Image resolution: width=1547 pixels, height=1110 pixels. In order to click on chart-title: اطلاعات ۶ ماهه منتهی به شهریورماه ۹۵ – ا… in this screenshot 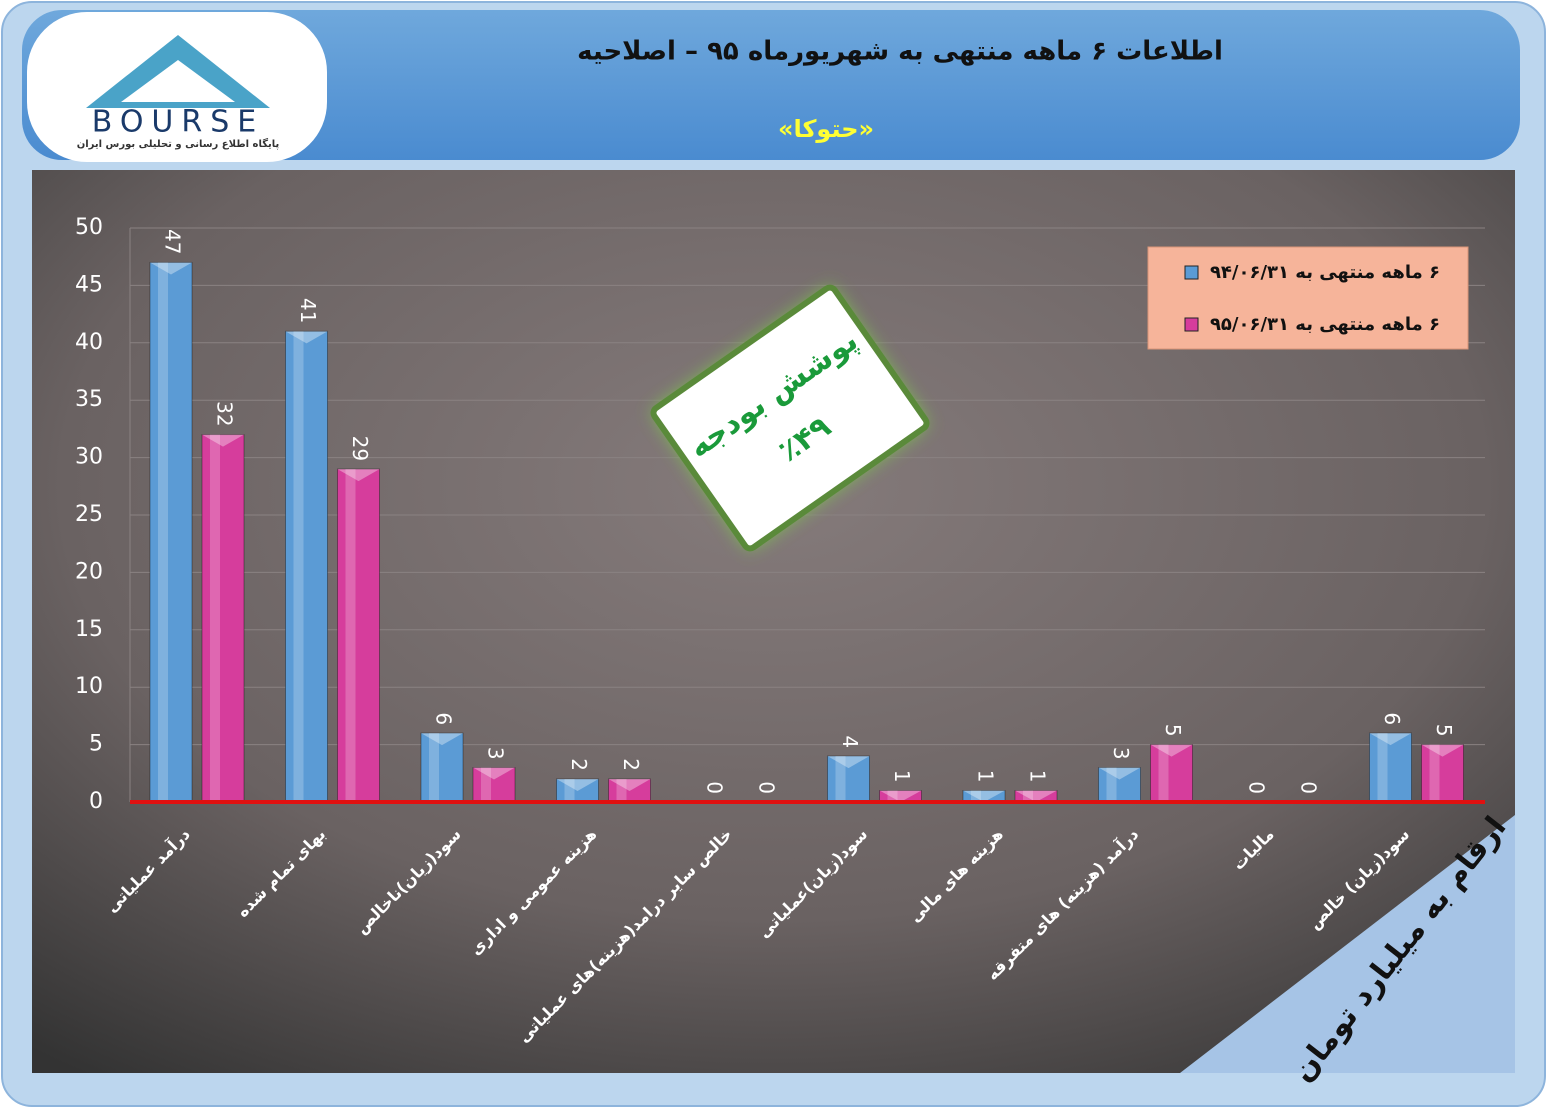, I will do `click(900, 52)`.